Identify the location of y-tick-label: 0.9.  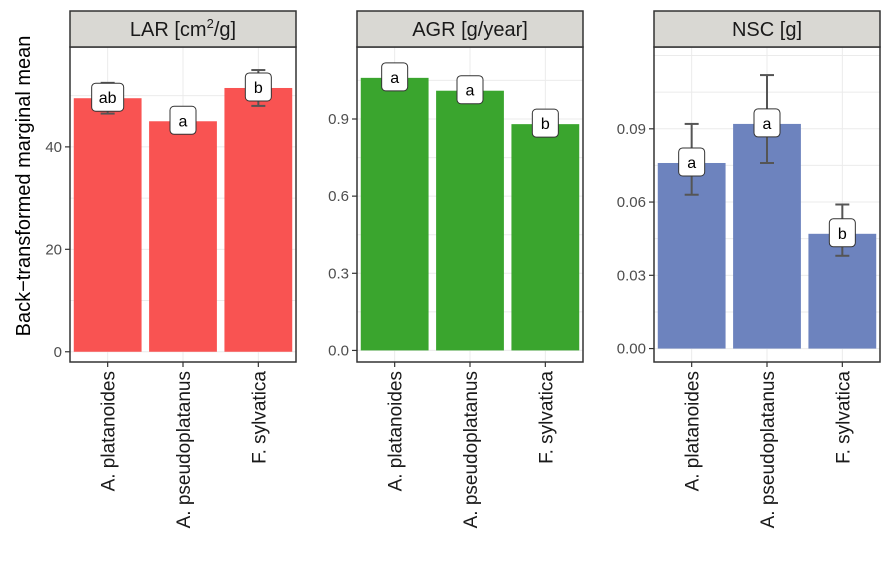
(338, 119).